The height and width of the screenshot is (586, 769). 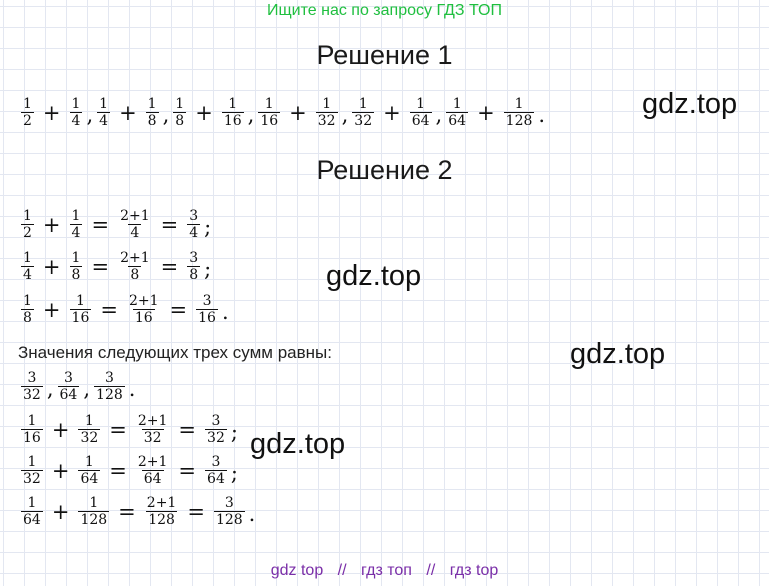 I want to click on equation-line-3: 1 4 +1 8 = 2+1 8 = 3 8;, so click(x=115, y=266).